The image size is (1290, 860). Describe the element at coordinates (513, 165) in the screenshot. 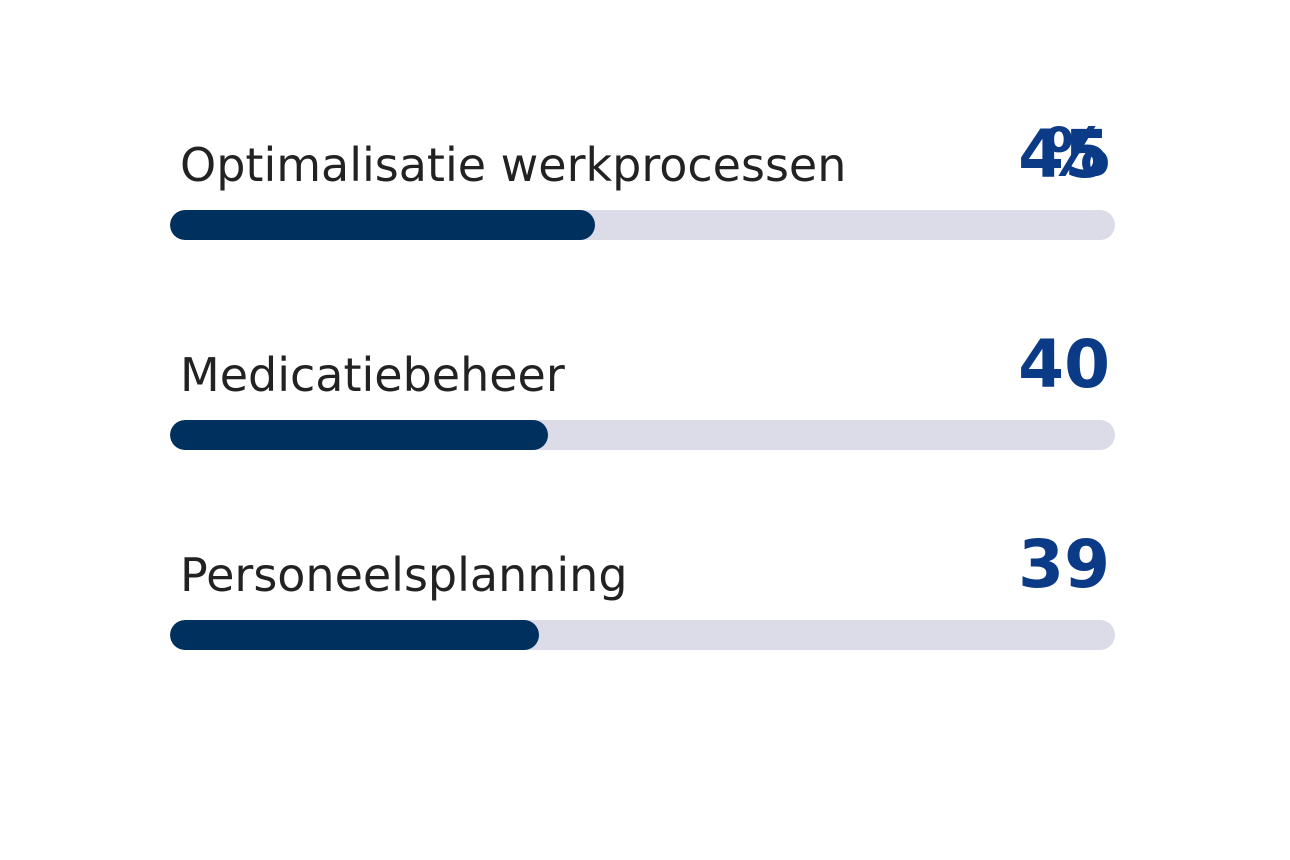

I see `bar-label: Optimalisatie werkprocessen` at that location.